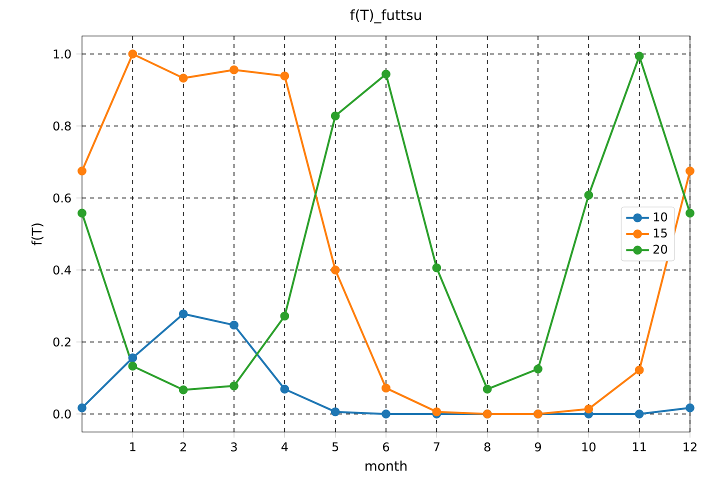 Image resolution: width=704 pixels, height=495 pixels. Describe the element at coordinates (62, 270) in the screenshot. I see `y-tick-label: 0.4` at that location.